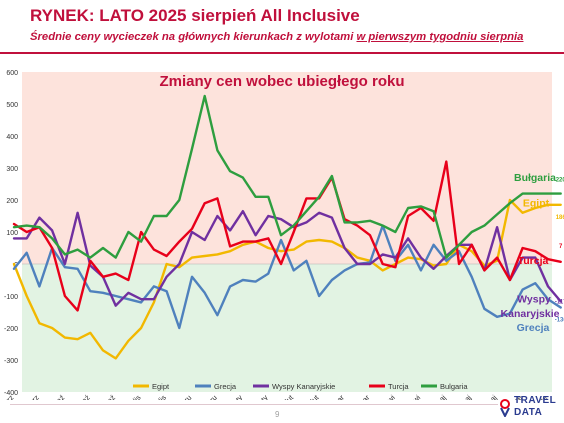 The width and height of the screenshot is (564, 423). What do you see at coordinates (454, 386) in the screenshot?
I see `legend-label-bulgaria: Bulgaria` at bounding box center [454, 386].